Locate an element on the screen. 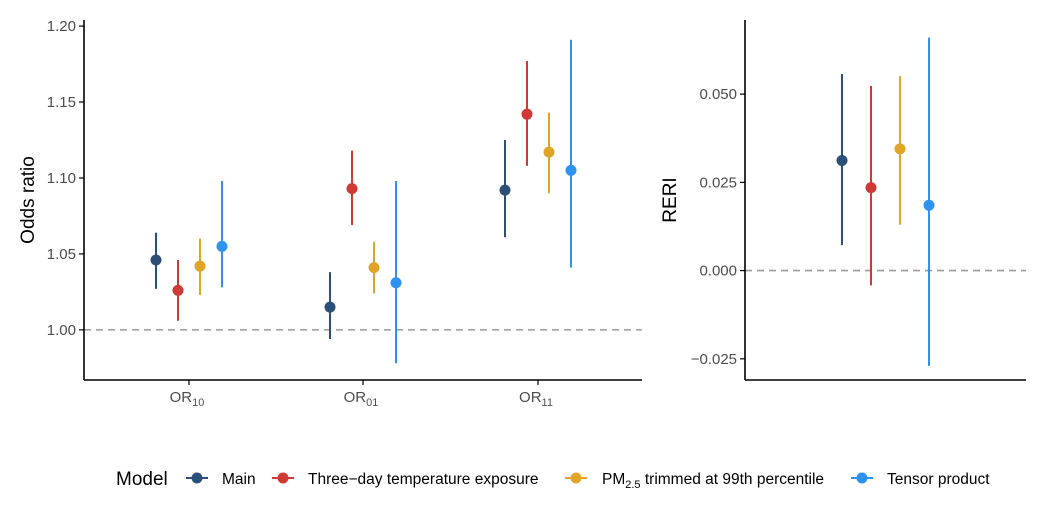  x-tick-label: OR10 is located at coordinates (187, 399).